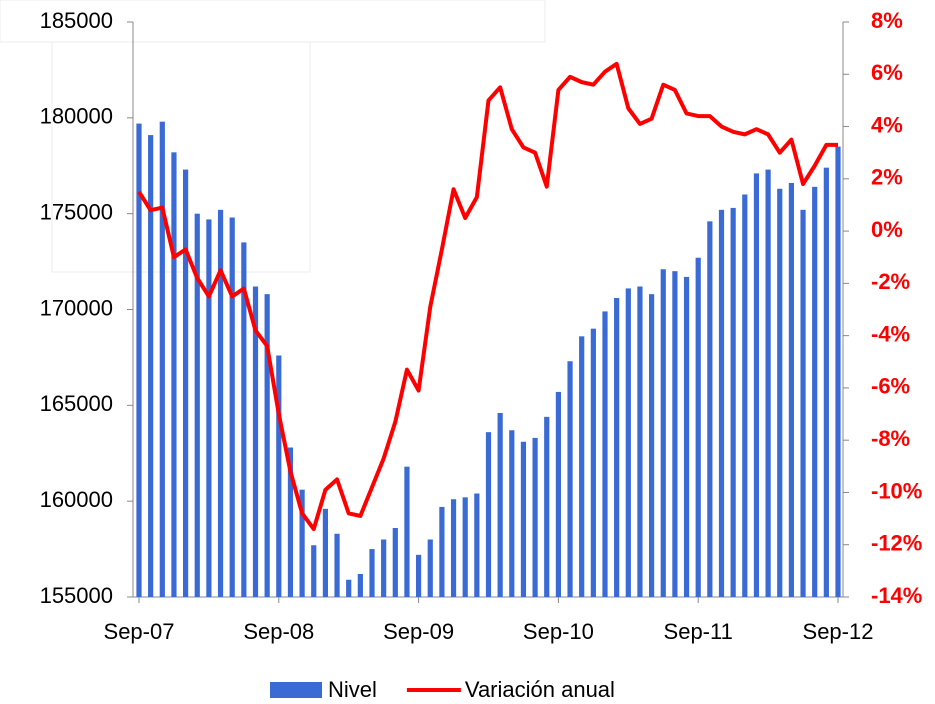 The image size is (935, 704). Describe the element at coordinates (76, 116) in the screenshot. I see `y-tick-label: 180000` at that location.